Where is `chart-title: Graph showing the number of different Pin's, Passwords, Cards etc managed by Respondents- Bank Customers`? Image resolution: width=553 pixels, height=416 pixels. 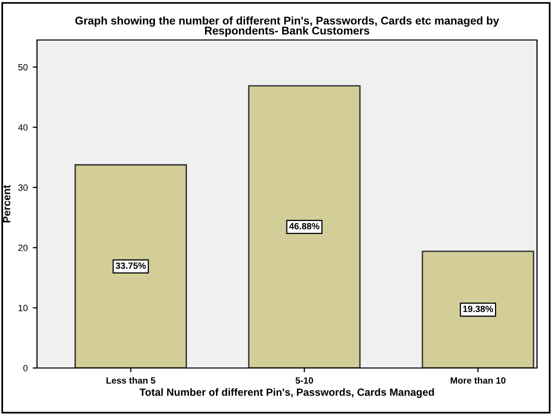
chart-title: Graph showing the number of different Pin's, Passwords, Cards etc managed by Respondents- Bank Customers is located at coordinates (287, 26).